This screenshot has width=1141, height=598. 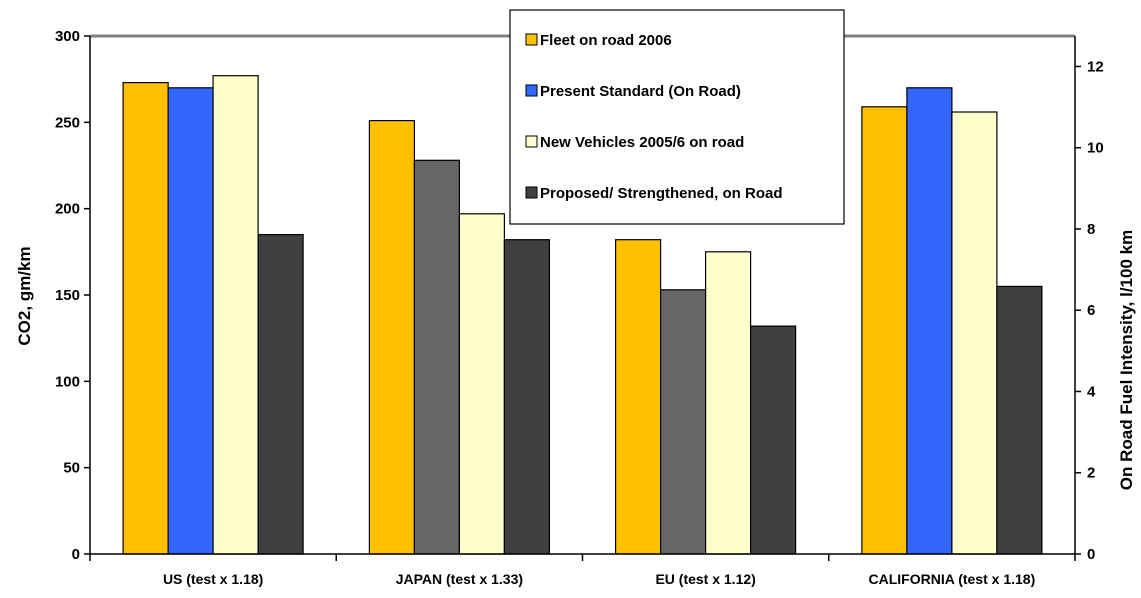 What do you see at coordinates (1095, 148) in the screenshot?
I see `y2-tick-label: 10` at bounding box center [1095, 148].